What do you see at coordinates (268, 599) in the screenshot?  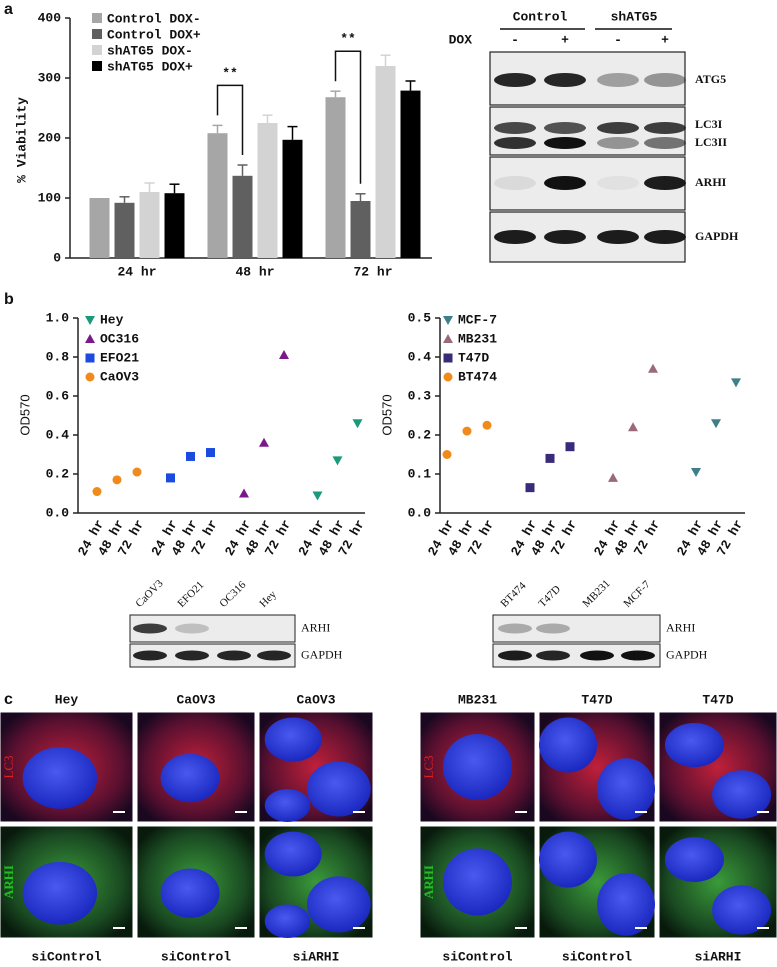 I see `lane-label: Hey` at bounding box center [268, 599].